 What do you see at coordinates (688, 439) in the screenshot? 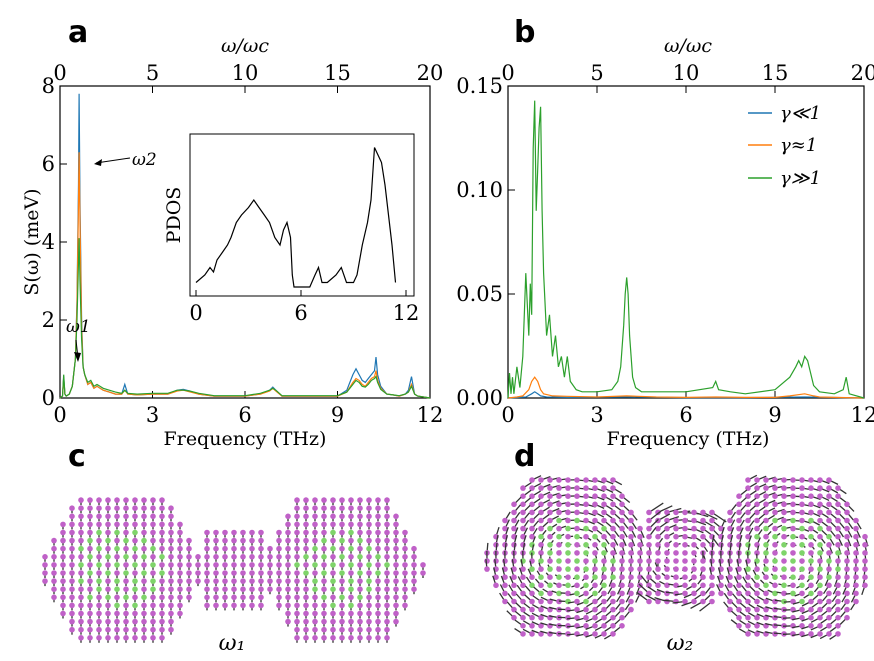
I see `x-axis-label-b: Frequency (THz)` at bounding box center [688, 439].